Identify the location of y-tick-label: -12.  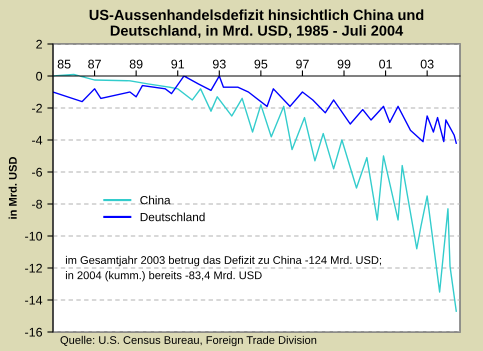
(33, 268).